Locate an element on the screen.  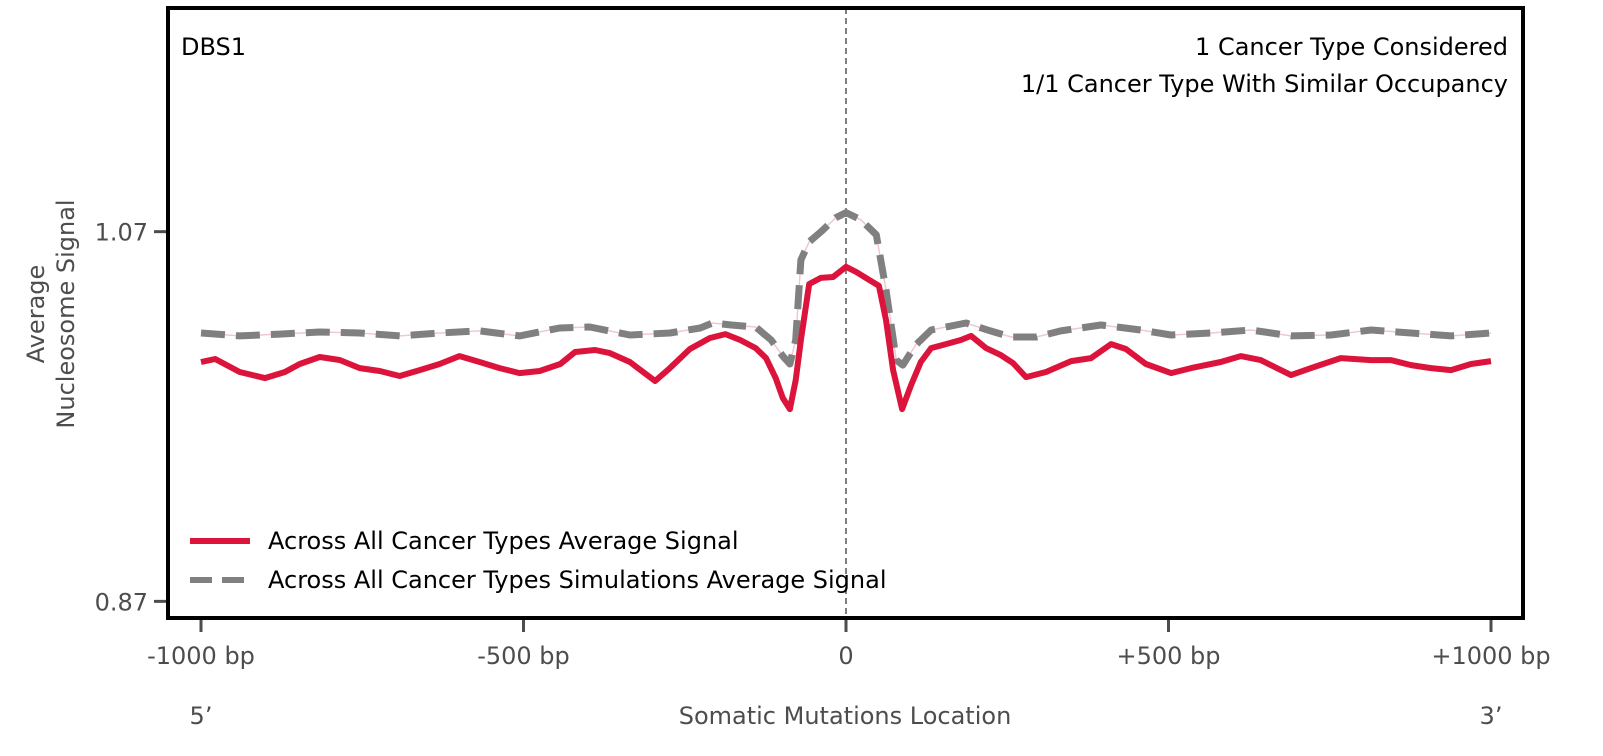
annotation-similar-occupancy: 1/1 Cancer Type With Similar Occupancy is located at coordinates (1264, 84).